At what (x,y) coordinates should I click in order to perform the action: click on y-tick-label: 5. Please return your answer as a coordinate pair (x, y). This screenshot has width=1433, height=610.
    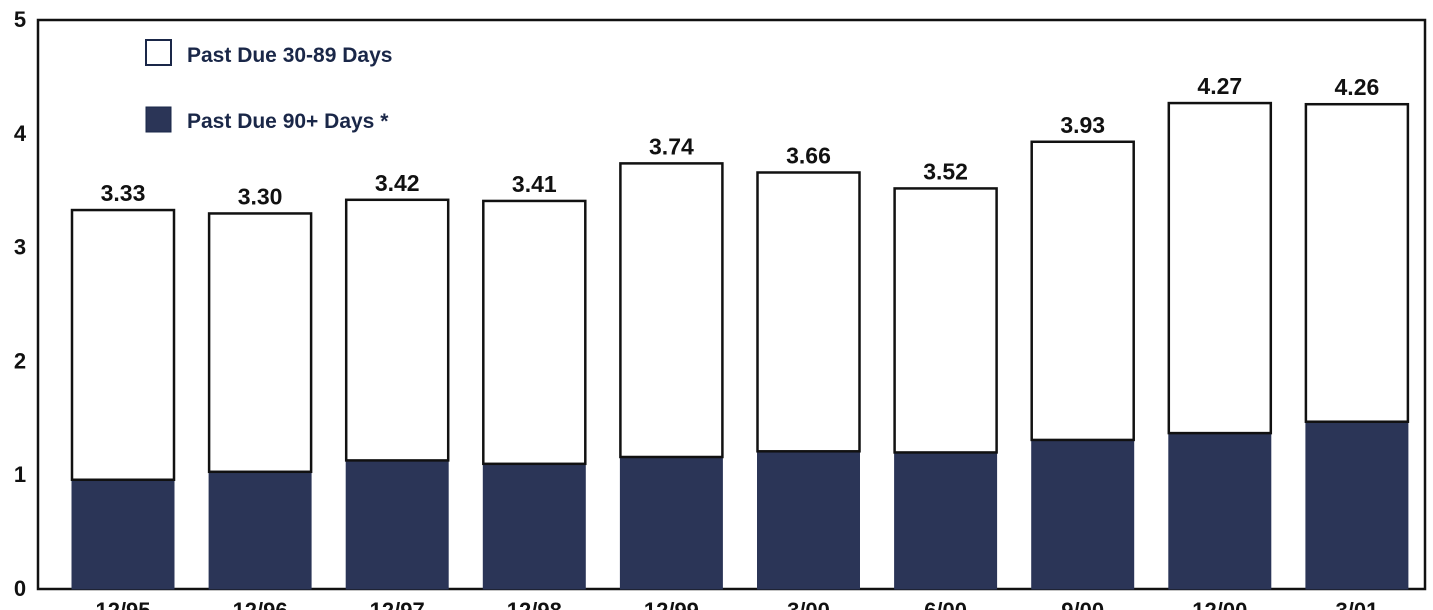
    Looking at the image, I should click on (20, 19).